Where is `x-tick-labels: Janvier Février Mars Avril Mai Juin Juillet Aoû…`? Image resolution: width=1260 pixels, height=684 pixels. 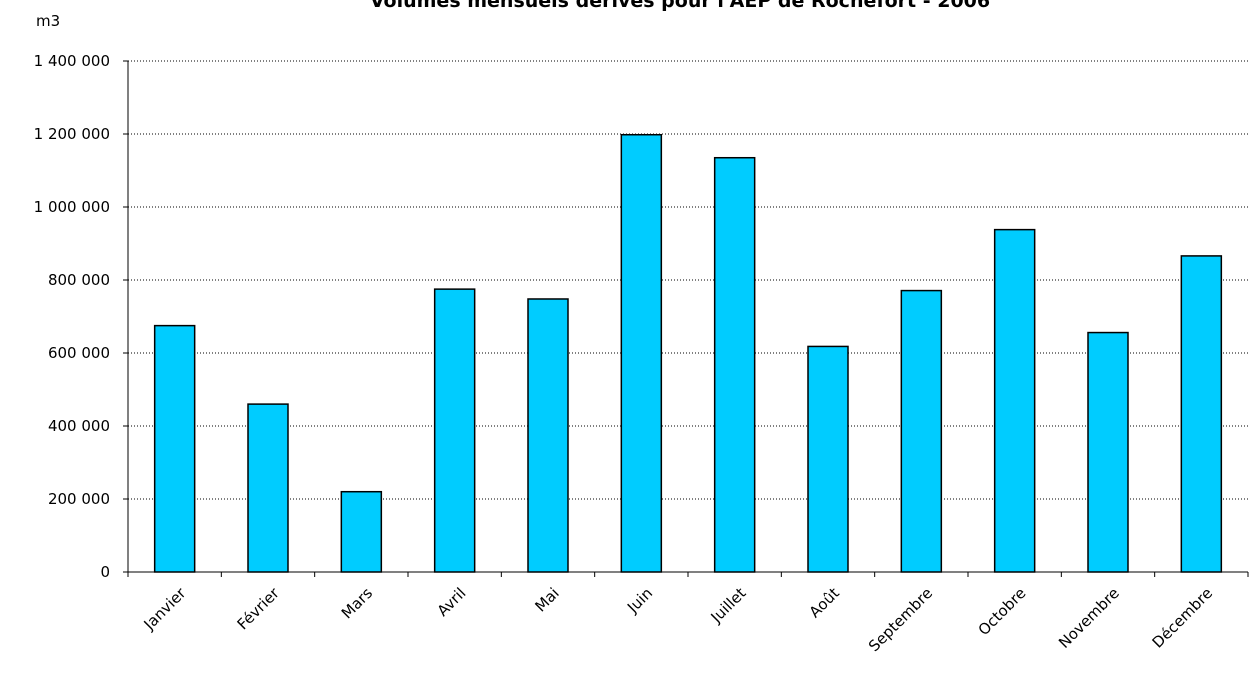
x-tick-labels: Janvier Février Mars Avril Mai Juin Juillet Aoû… is located at coordinates (678, 620).